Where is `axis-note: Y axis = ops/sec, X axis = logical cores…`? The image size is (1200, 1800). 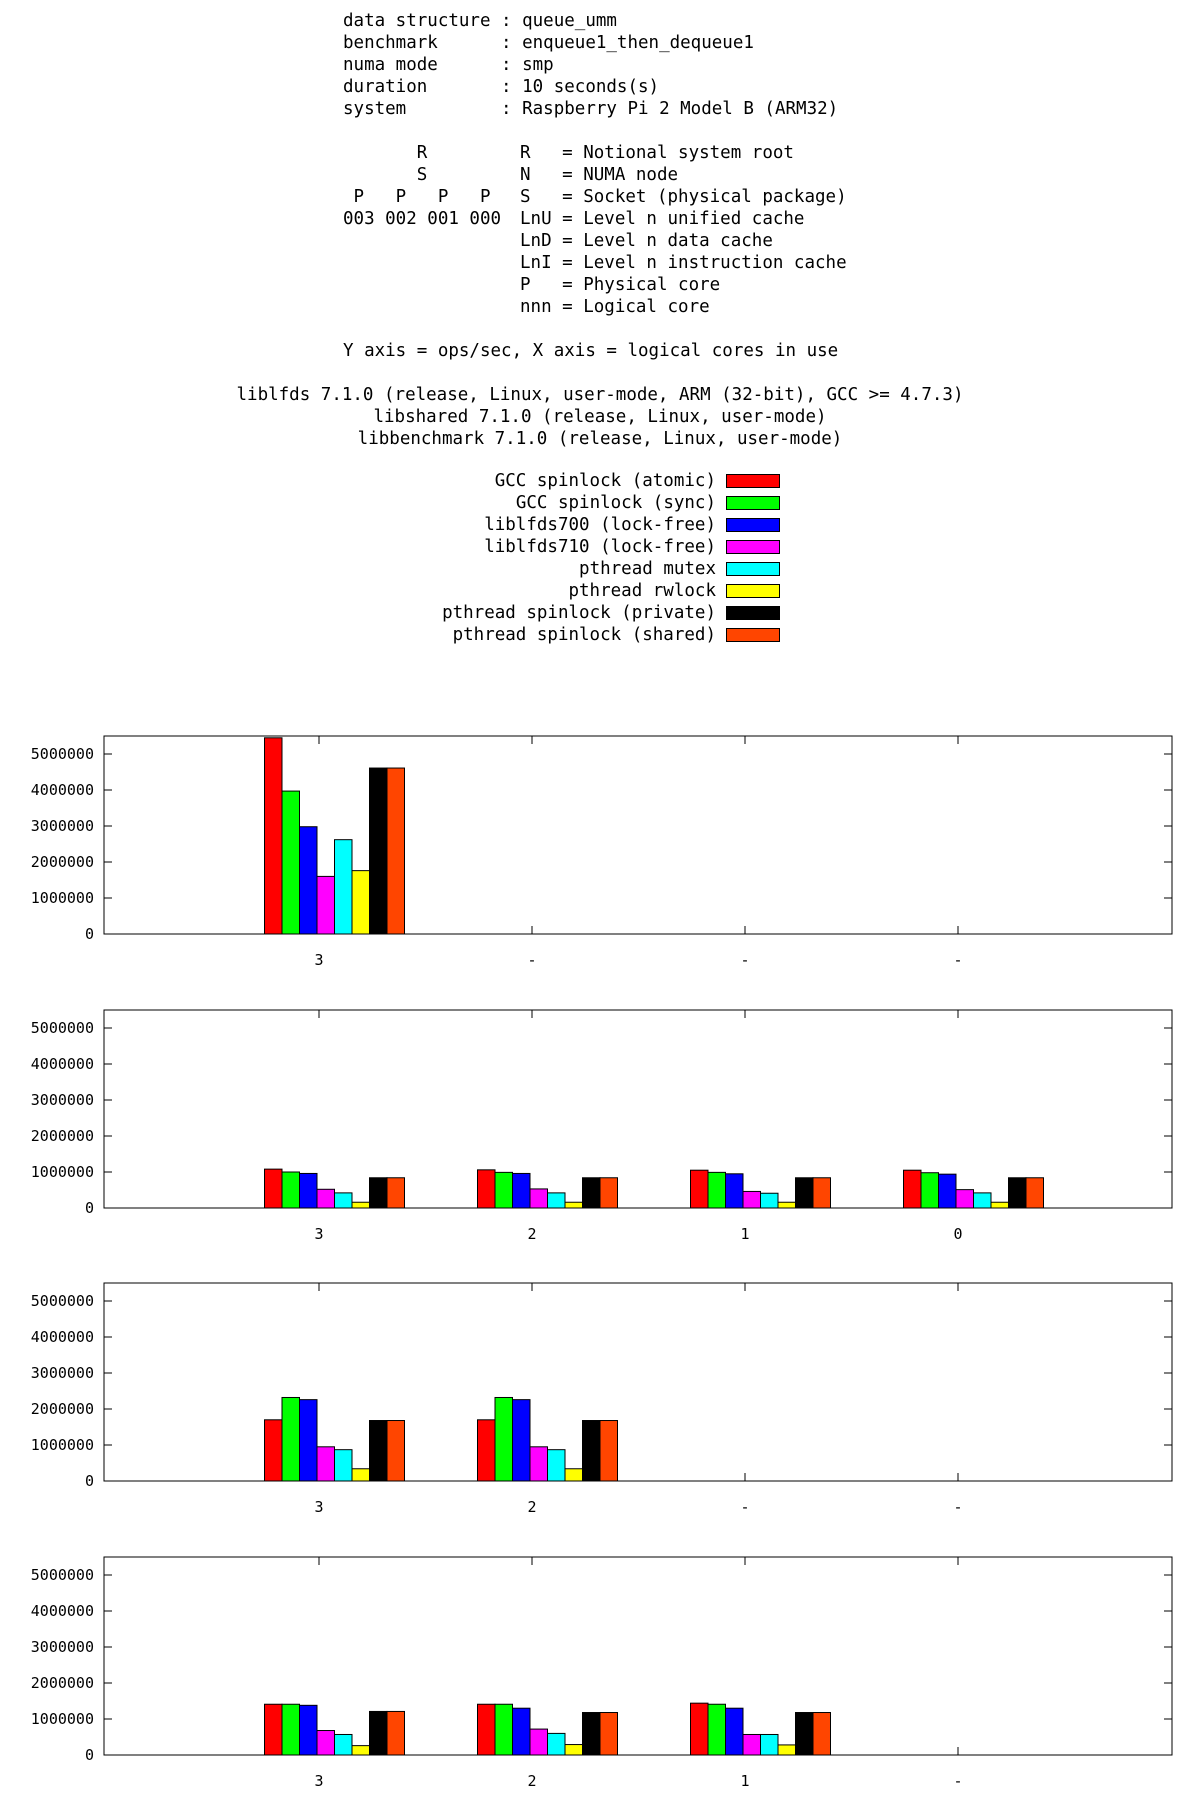 axis-note: Y axis = ops/sec, X axis = logical cores… is located at coordinates (591, 351).